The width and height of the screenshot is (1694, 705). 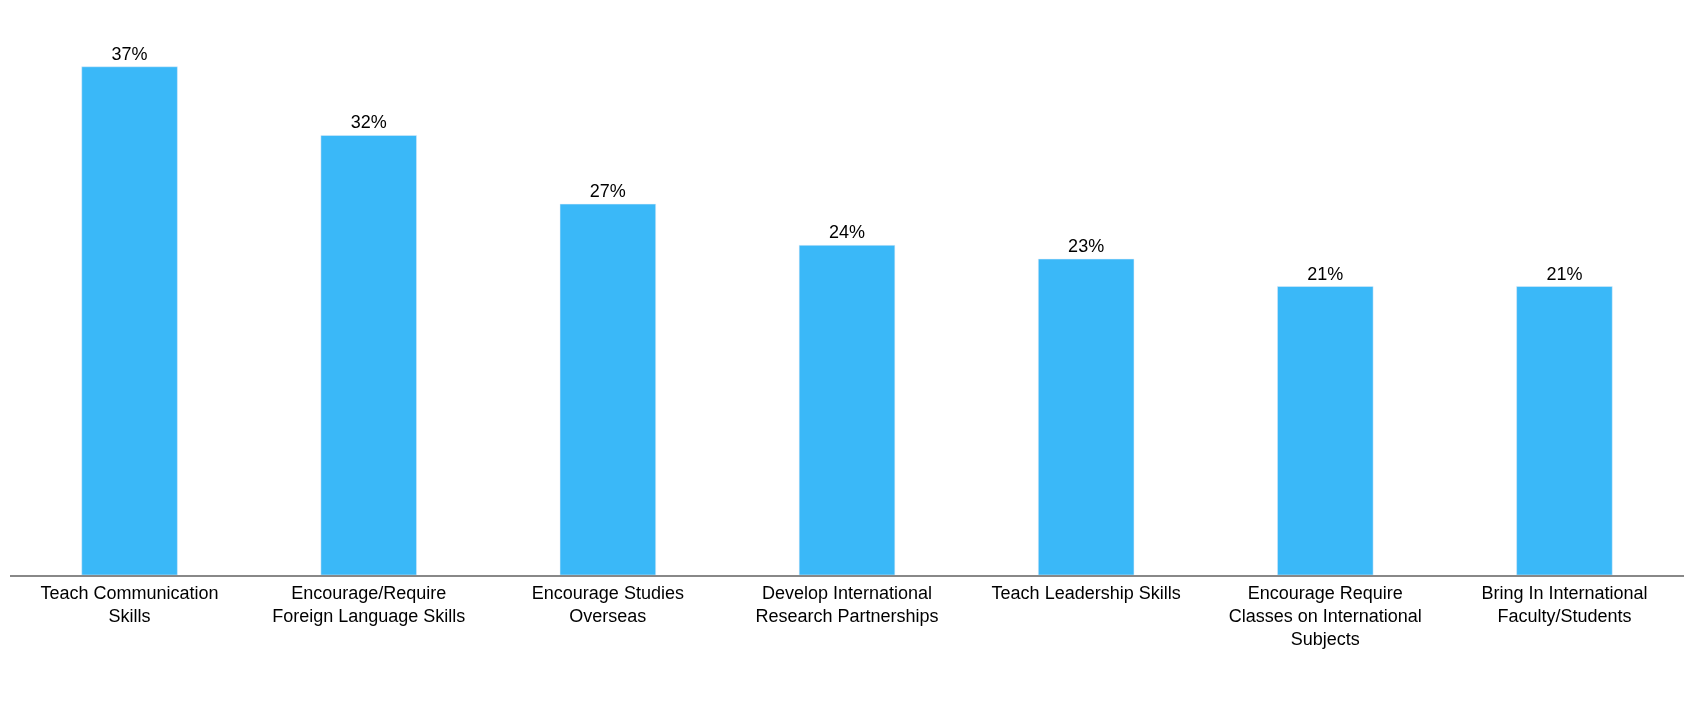 What do you see at coordinates (1086, 592) in the screenshot?
I see `x-tick-label: Teach Leadership Skills` at bounding box center [1086, 592].